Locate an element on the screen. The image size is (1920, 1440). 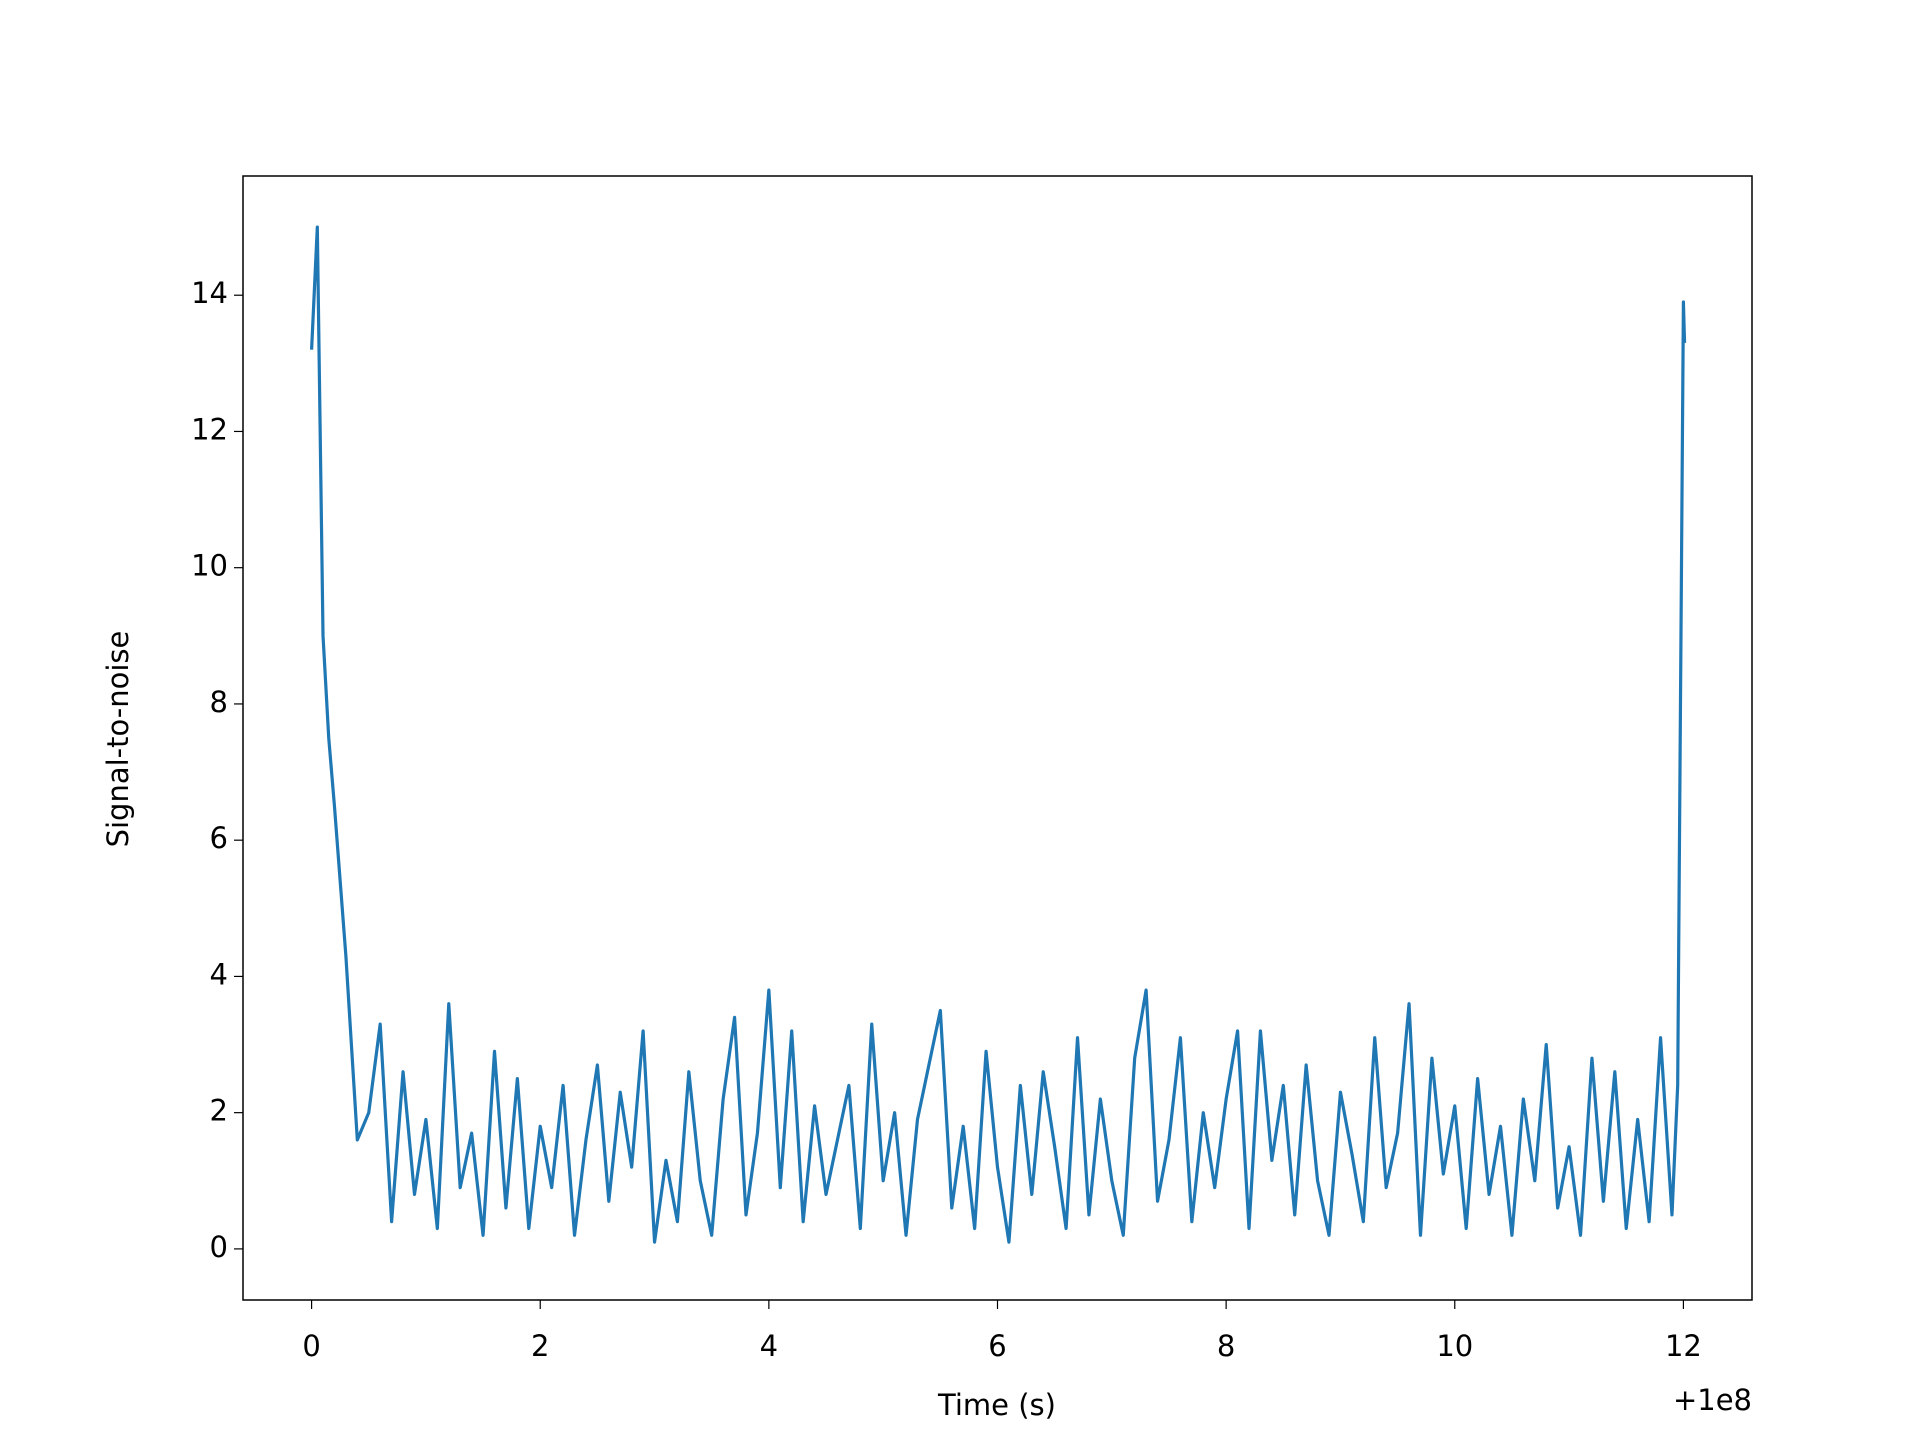
y-tick-label: 4 is located at coordinates (219, 974).